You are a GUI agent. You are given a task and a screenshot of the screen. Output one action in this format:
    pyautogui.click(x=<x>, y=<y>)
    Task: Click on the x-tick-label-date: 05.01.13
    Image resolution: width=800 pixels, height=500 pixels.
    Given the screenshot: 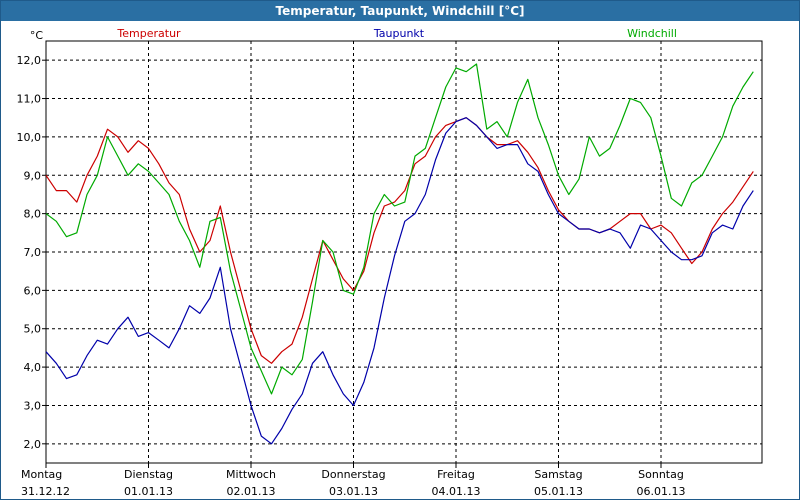 What is the action you would take?
    pyautogui.click(x=558, y=491)
    